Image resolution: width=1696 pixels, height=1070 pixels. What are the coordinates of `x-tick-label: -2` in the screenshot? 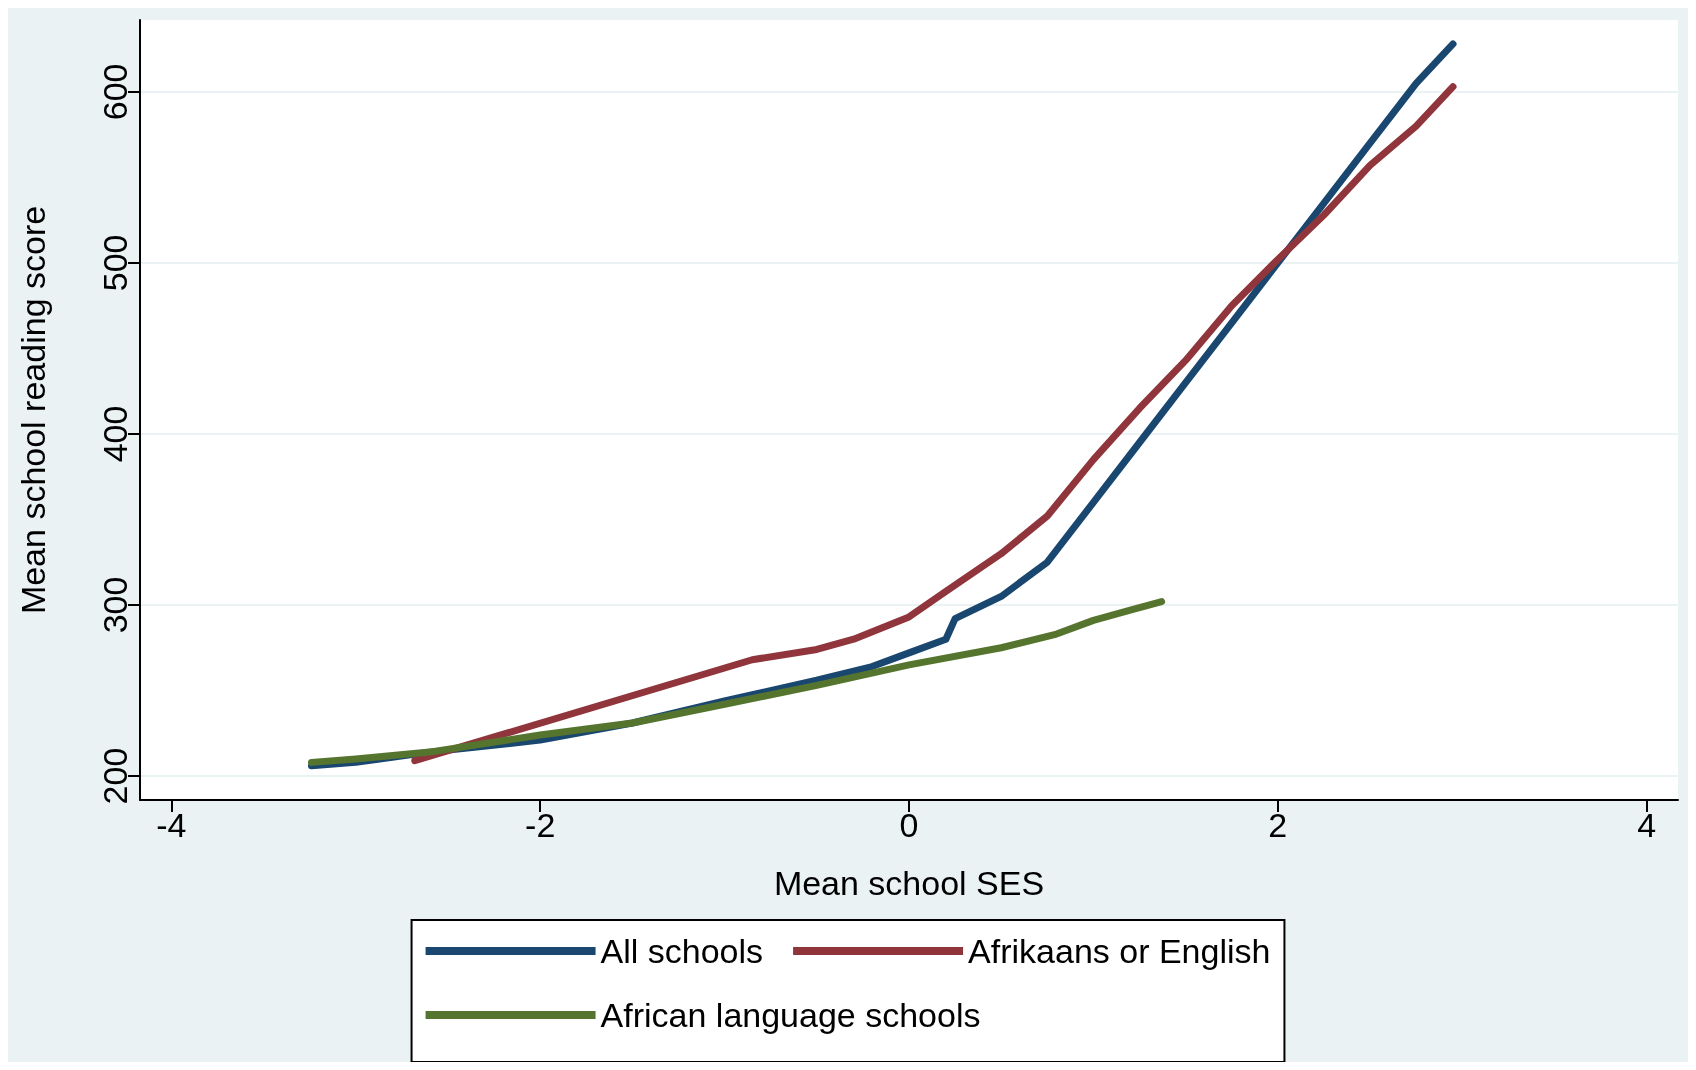 It's located at (540, 825).